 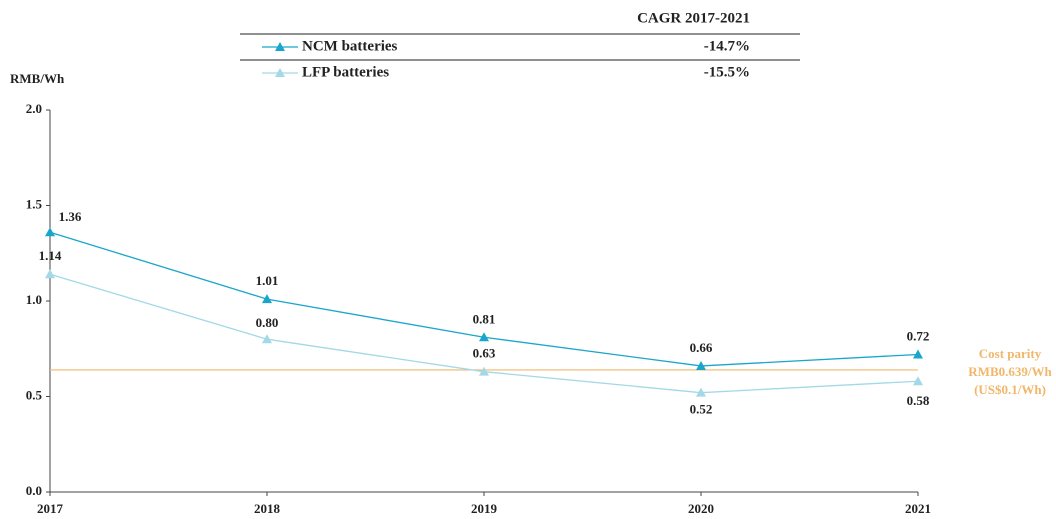 What do you see at coordinates (727, 72) in the screenshot?
I see `legend-cagr: -15.5%` at bounding box center [727, 72].